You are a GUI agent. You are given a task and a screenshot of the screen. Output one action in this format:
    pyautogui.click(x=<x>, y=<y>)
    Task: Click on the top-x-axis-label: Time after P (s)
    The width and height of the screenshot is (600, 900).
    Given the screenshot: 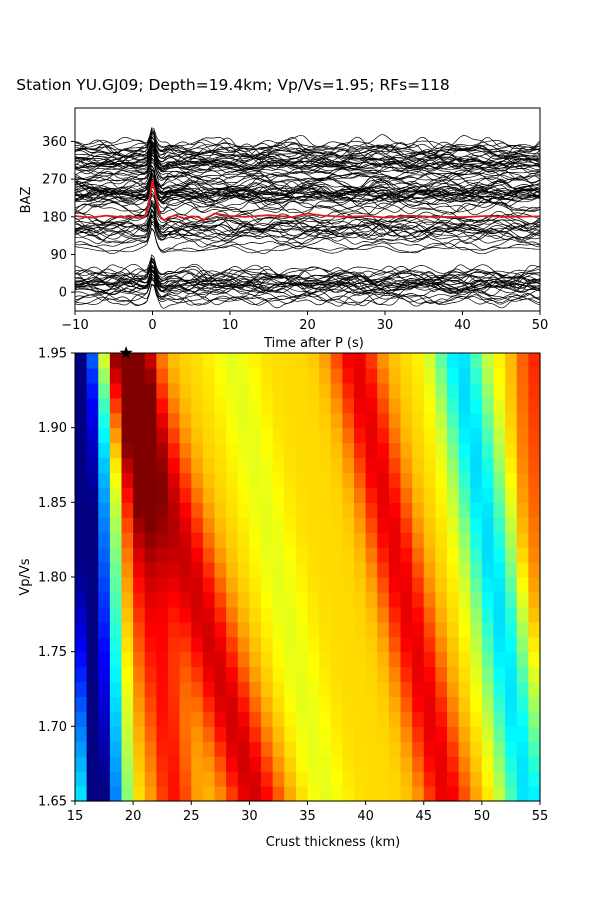 What is the action you would take?
    pyautogui.click(x=313, y=343)
    